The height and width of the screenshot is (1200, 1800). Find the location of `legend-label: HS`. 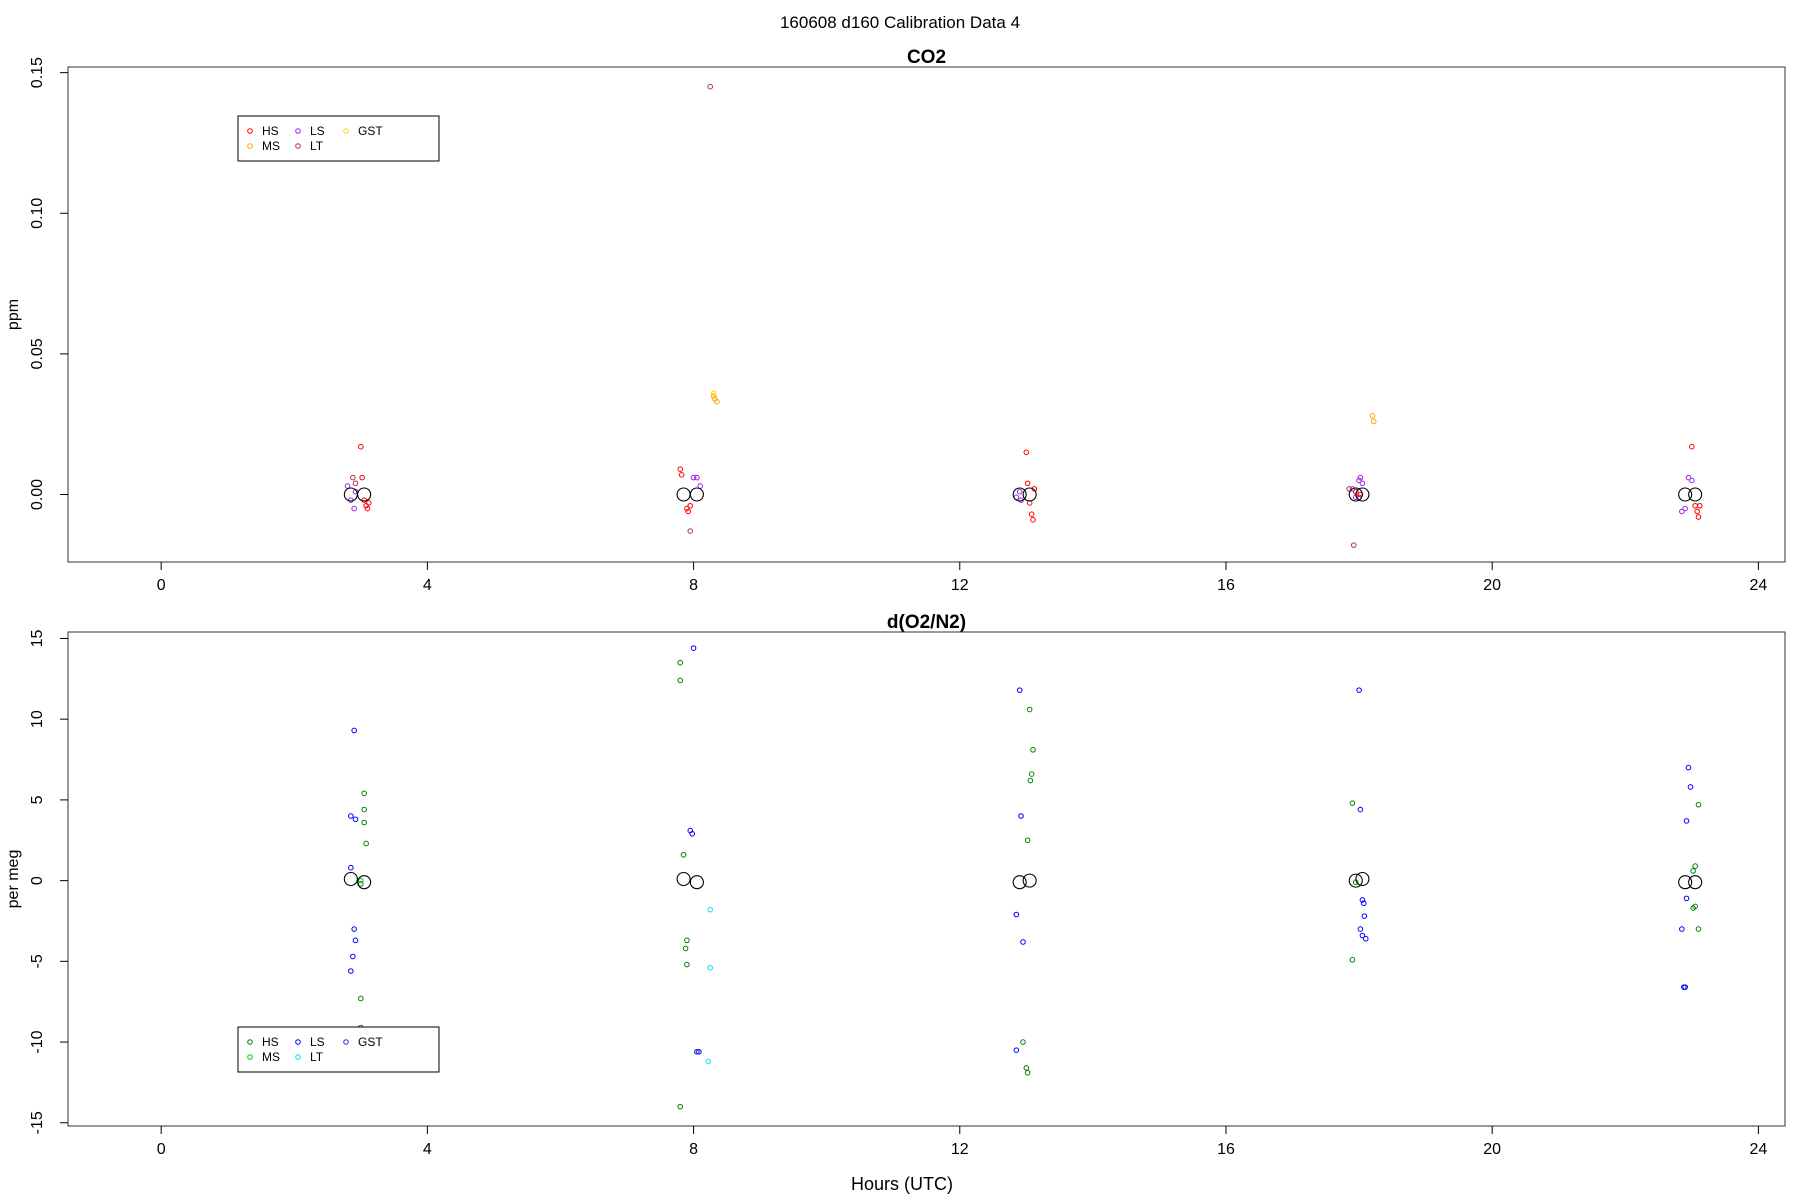

legend-label: HS is located at coordinates (270, 131).